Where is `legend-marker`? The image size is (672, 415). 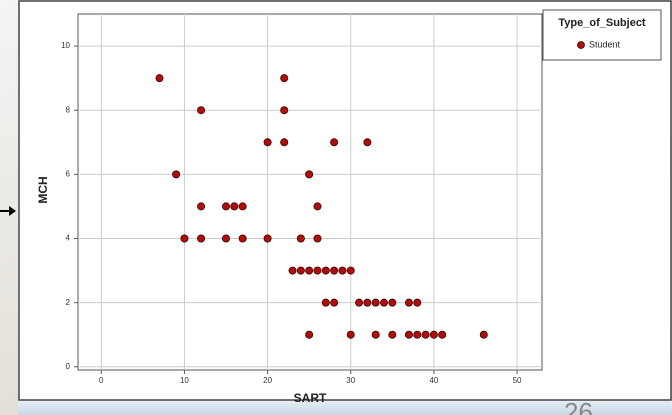
legend-marker is located at coordinates (581, 45).